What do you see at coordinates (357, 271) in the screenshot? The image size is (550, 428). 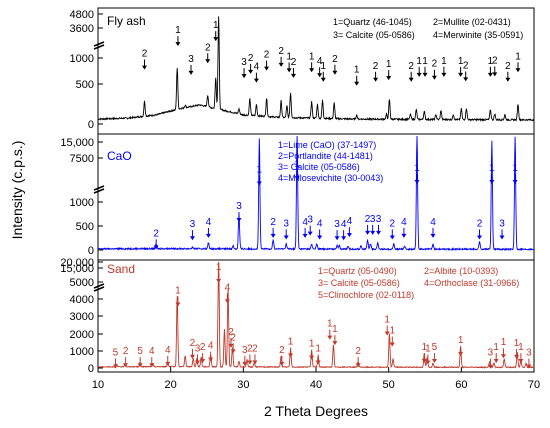 I see `legend-sand-1: 1=Quartz (05-0490)` at bounding box center [357, 271].